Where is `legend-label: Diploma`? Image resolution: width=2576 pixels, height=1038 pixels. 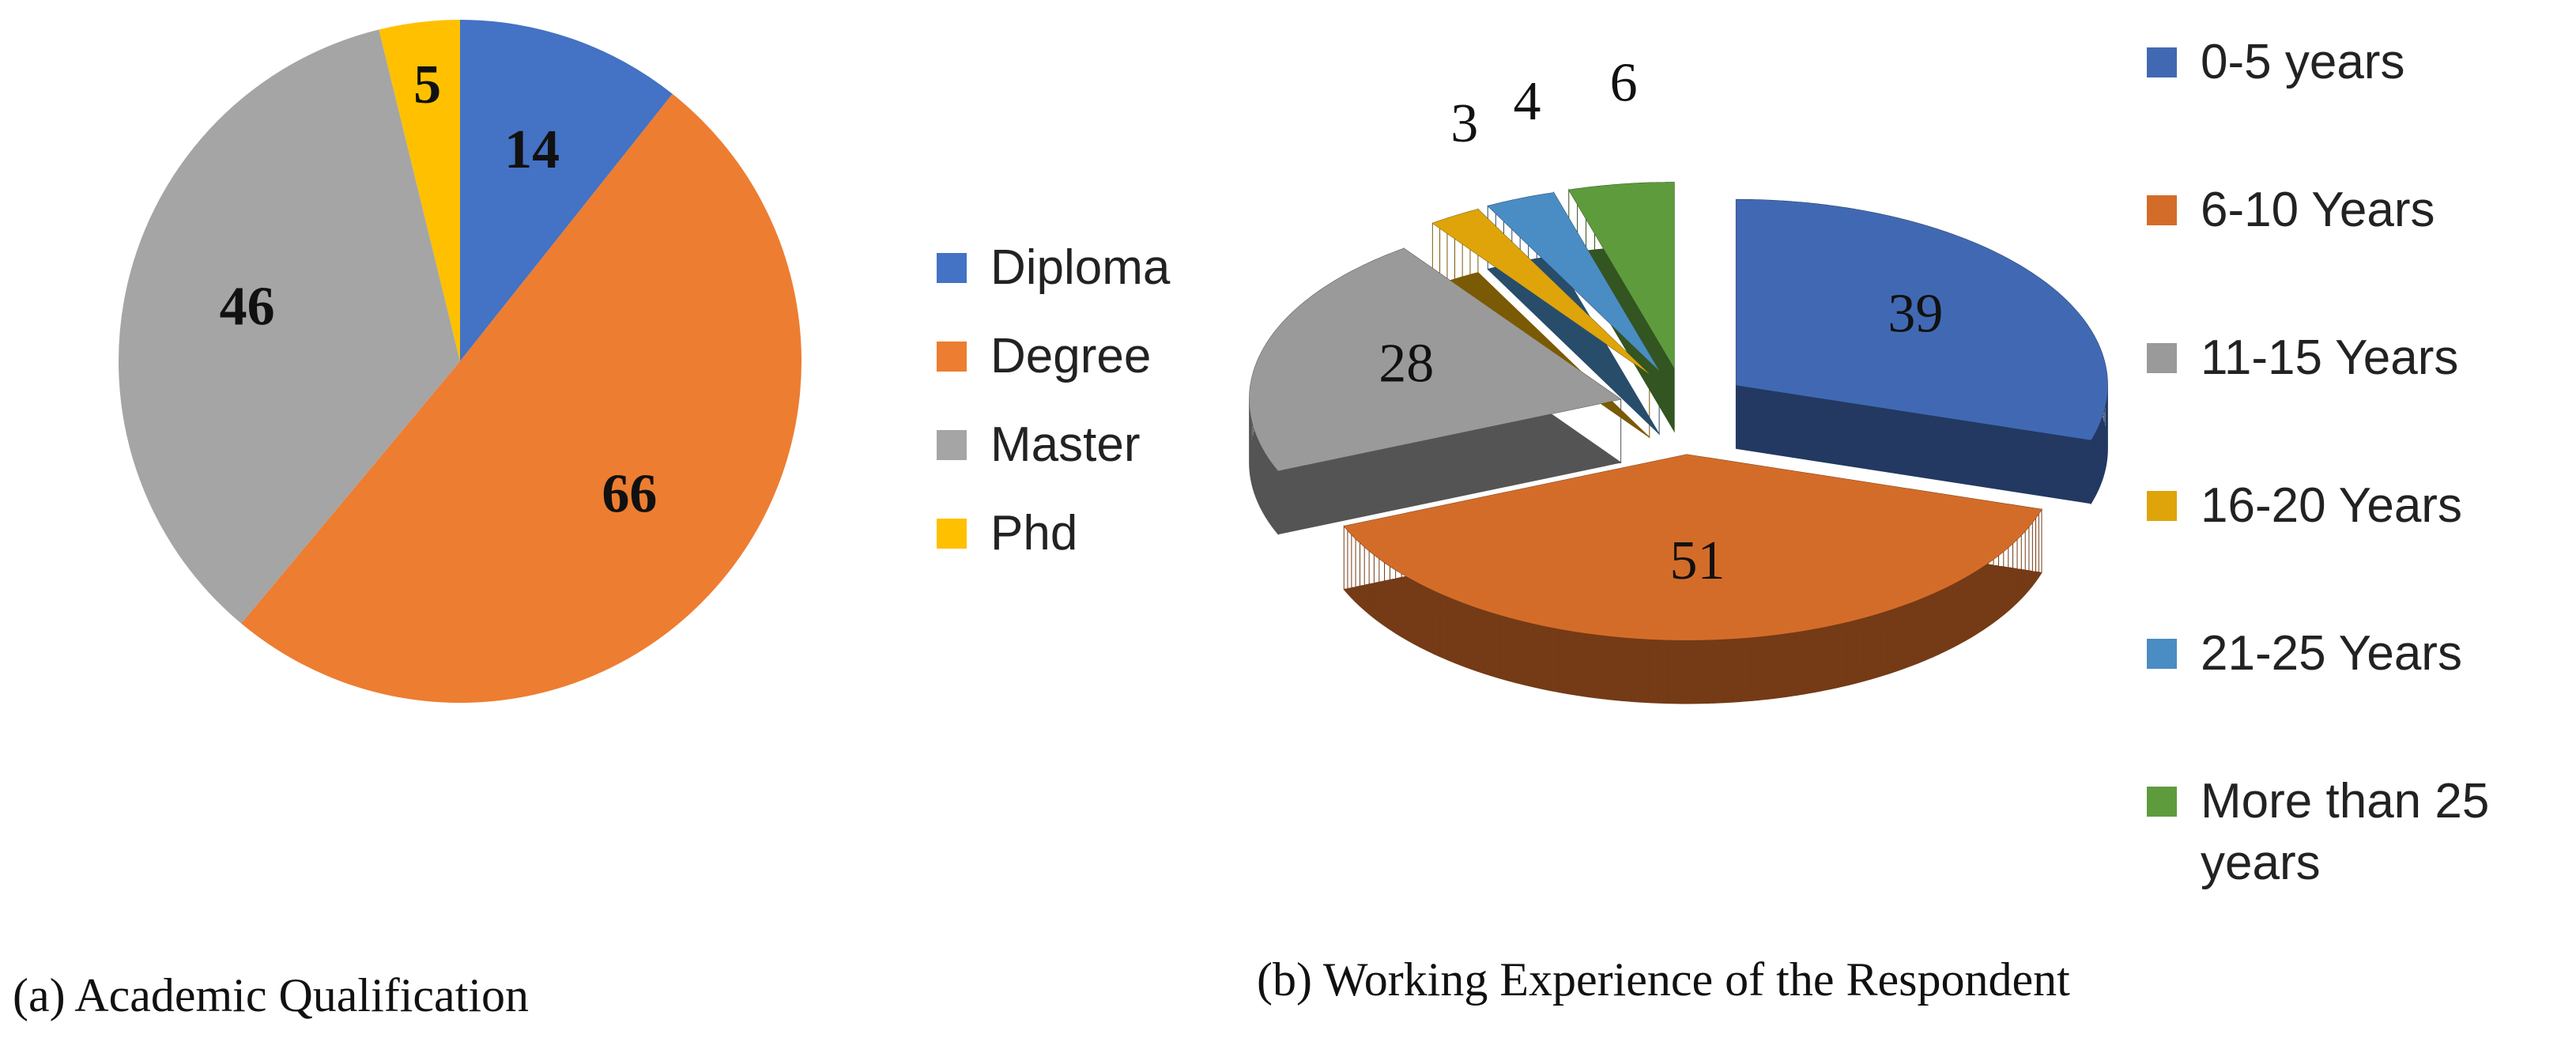 legend-label: Diploma is located at coordinates (1080, 267).